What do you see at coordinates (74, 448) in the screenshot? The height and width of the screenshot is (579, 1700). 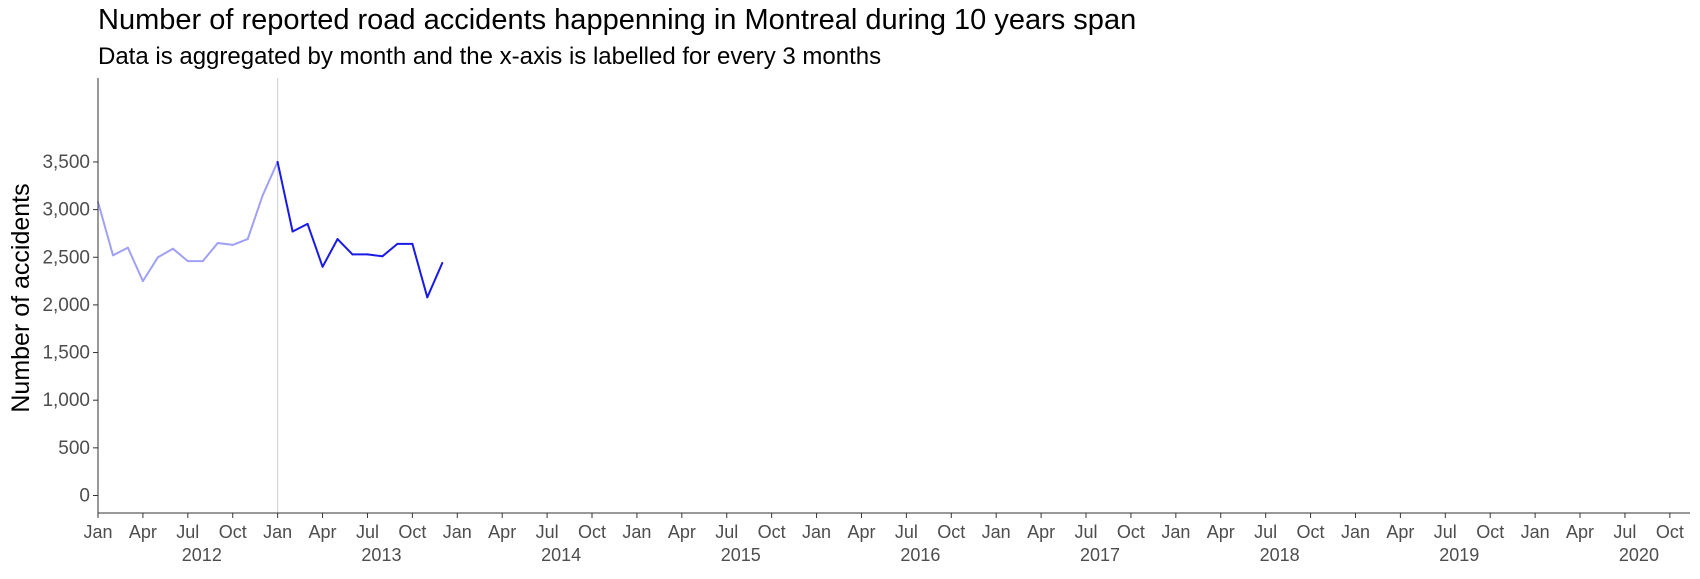 I see `y-tick-label: 500` at bounding box center [74, 448].